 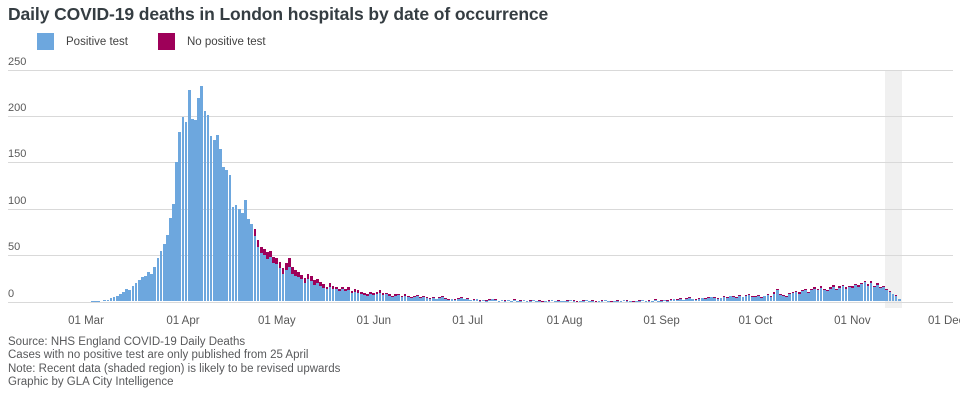 I want to click on x-tick-label: 01 Dec, so click(x=943, y=321).